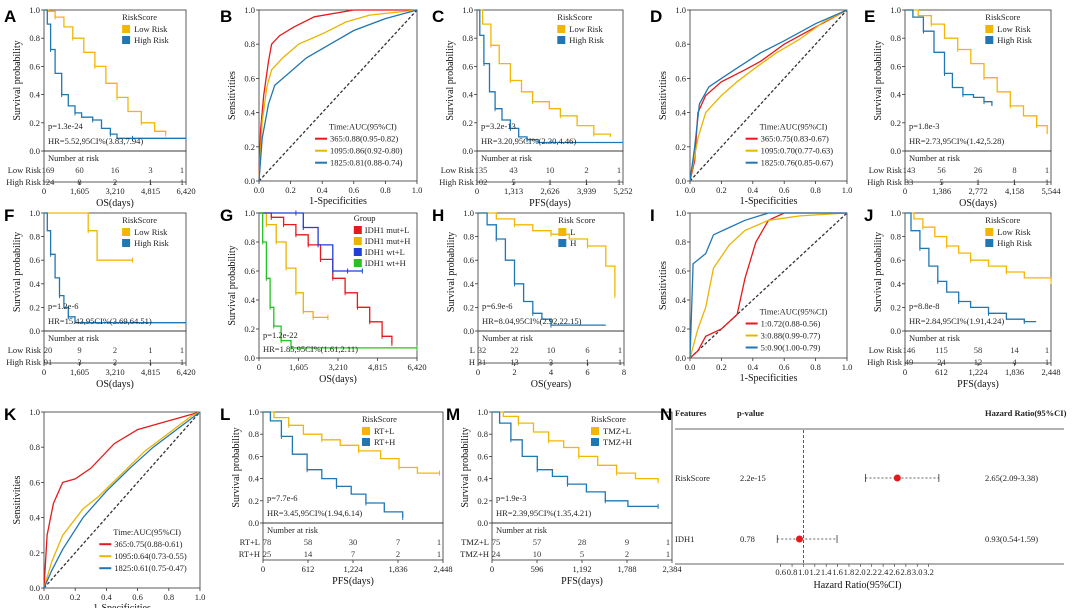 Image resolution: width=1072 pixels, height=608 pixels. I want to click on x-tick-label: 2.8, so click(906, 572).